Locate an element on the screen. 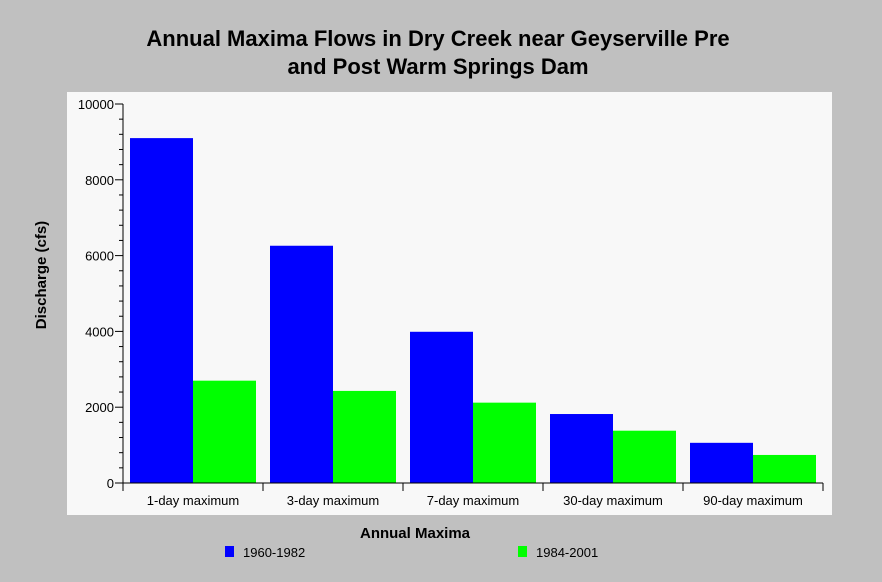 Image resolution: width=882 pixels, height=582 pixels. y-tick-label: 0 is located at coordinates (110, 483).